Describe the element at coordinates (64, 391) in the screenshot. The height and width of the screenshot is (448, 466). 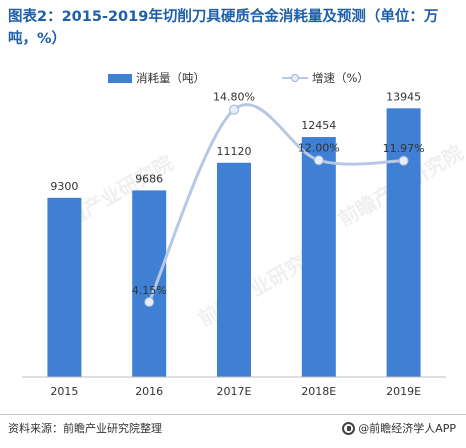
I see `x-tick-label: 2015` at that location.